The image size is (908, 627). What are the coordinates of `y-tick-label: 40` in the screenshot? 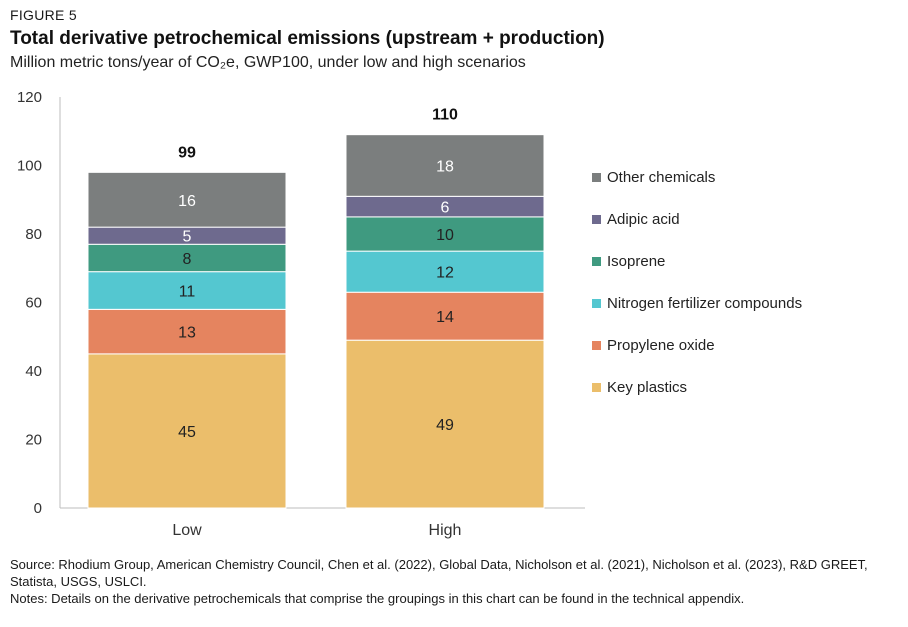 It's located at (33, 371).